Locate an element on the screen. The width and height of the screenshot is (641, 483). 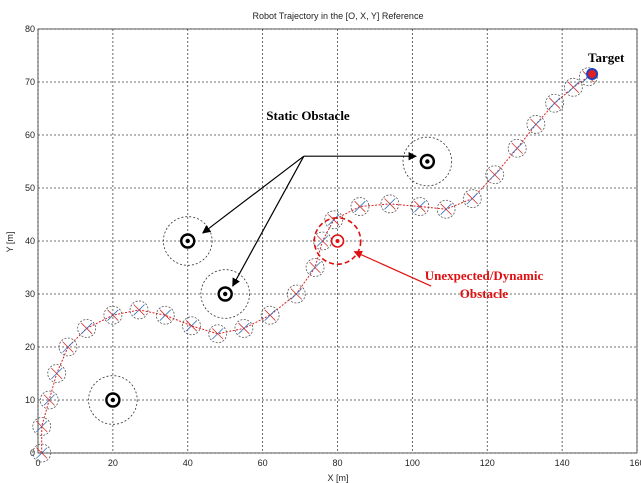
dynamic-obstacle-label-line1: Unexpected/Dynamic is located at coordinates (484, 275).